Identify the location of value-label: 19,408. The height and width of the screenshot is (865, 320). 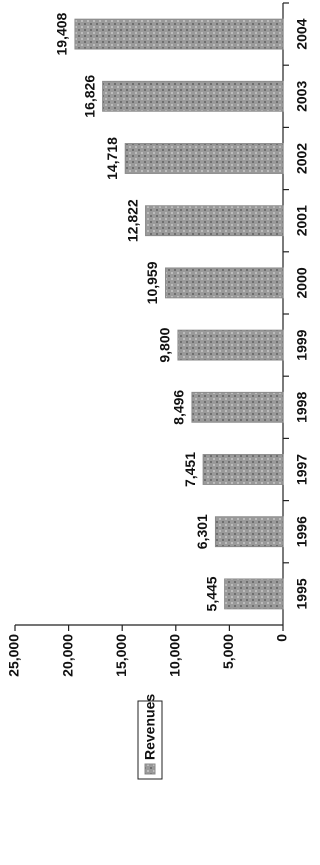
(62, 33).